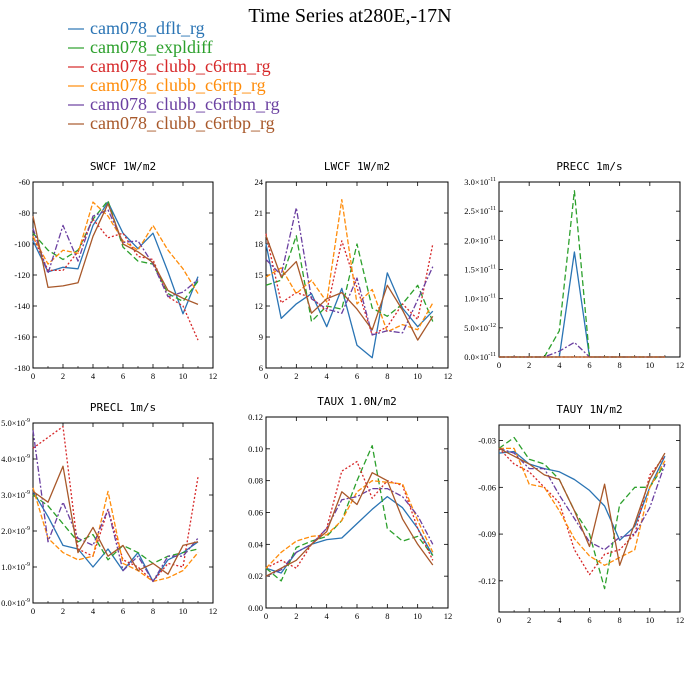 The image size is (700, 700). I want to click on y-tick-label: -0.09, so click(487, 534).